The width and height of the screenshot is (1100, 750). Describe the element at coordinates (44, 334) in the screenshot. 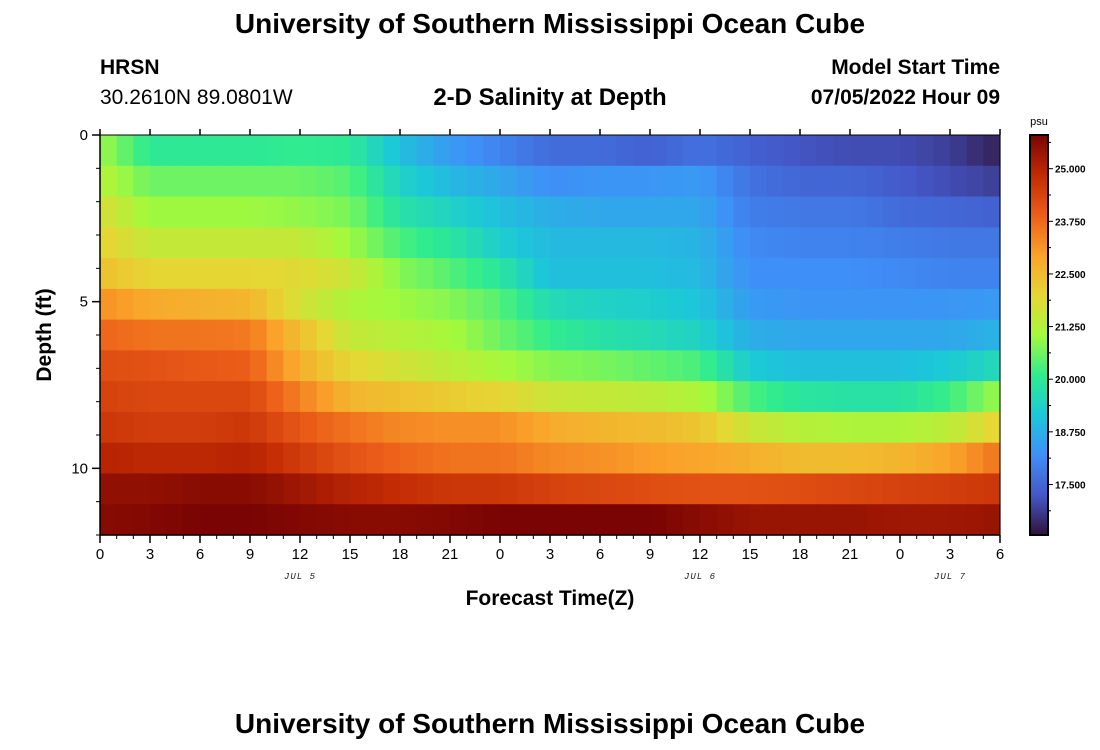

I see `y-axis-title: Depth (ft)` at that location.